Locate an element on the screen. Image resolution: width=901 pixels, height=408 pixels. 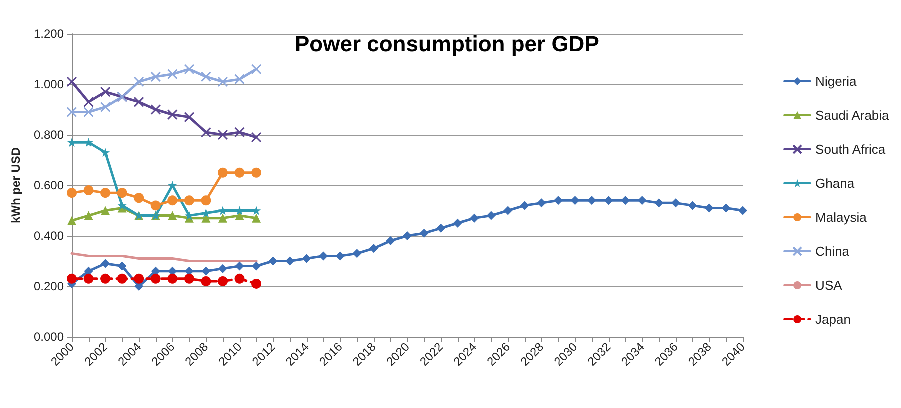
y-tick-label: 1.200 is located at coordinates (49, 34).